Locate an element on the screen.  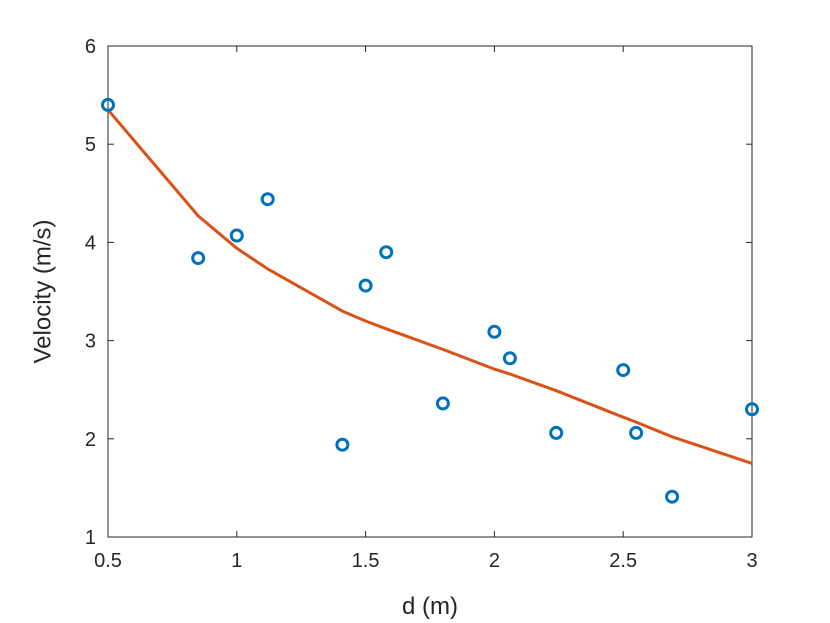
x-tick-label: 1.5 is located at coordinates (366, 561).